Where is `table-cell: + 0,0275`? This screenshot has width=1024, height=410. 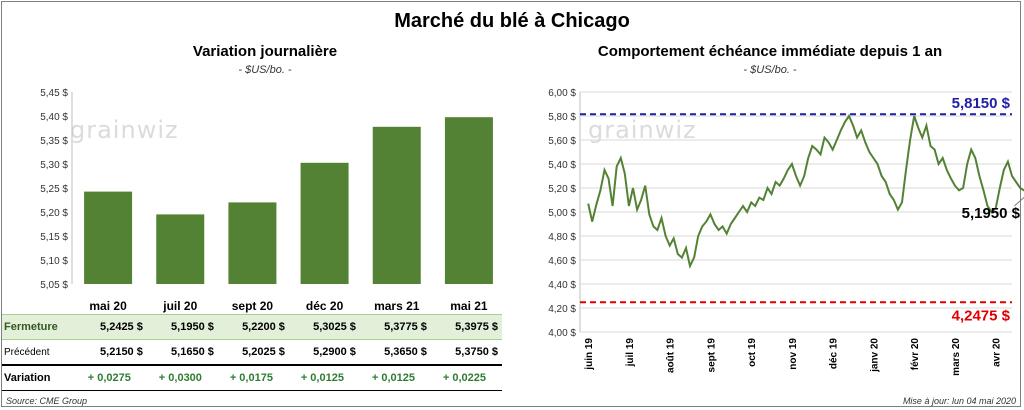
table-cell: + 0,0275 is located at coordinates (111, 377).